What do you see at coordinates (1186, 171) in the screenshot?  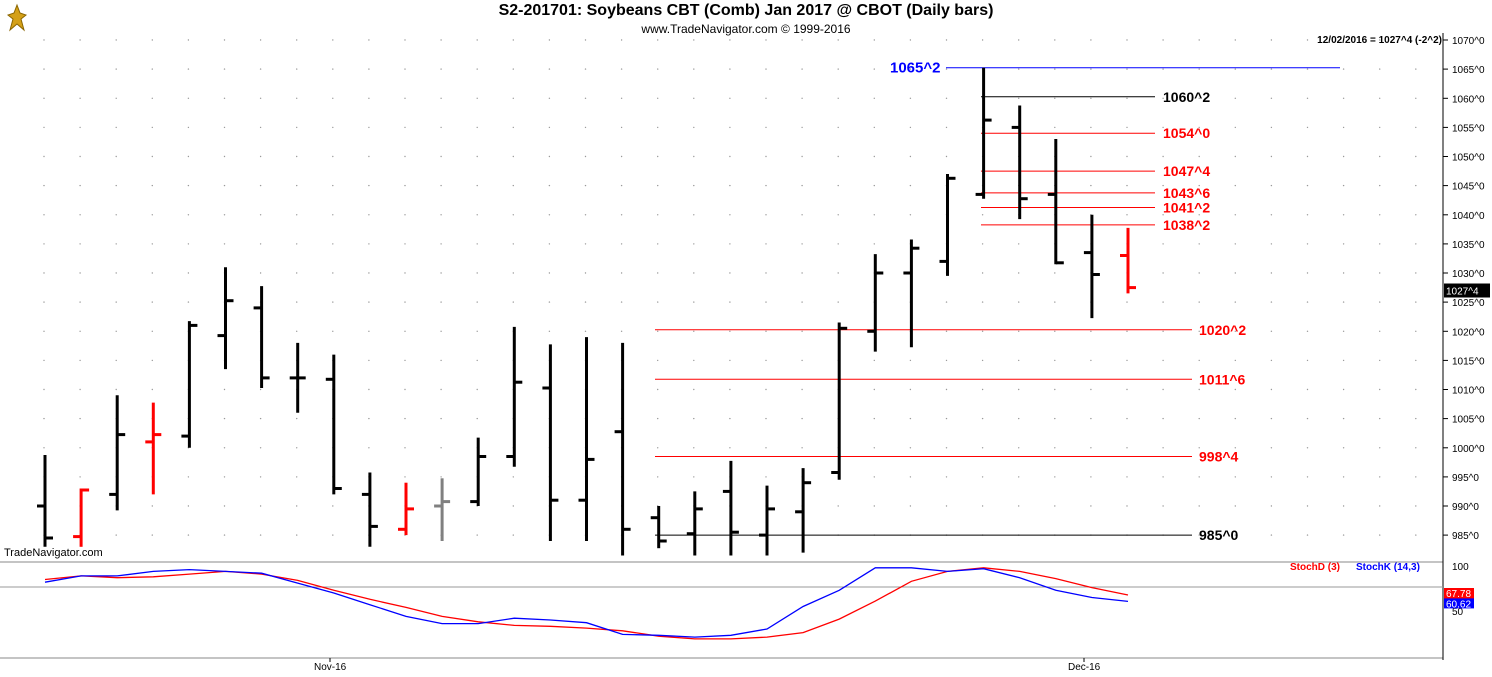 I see `level-label: 1047^4` at bounding box center [1186, 171].